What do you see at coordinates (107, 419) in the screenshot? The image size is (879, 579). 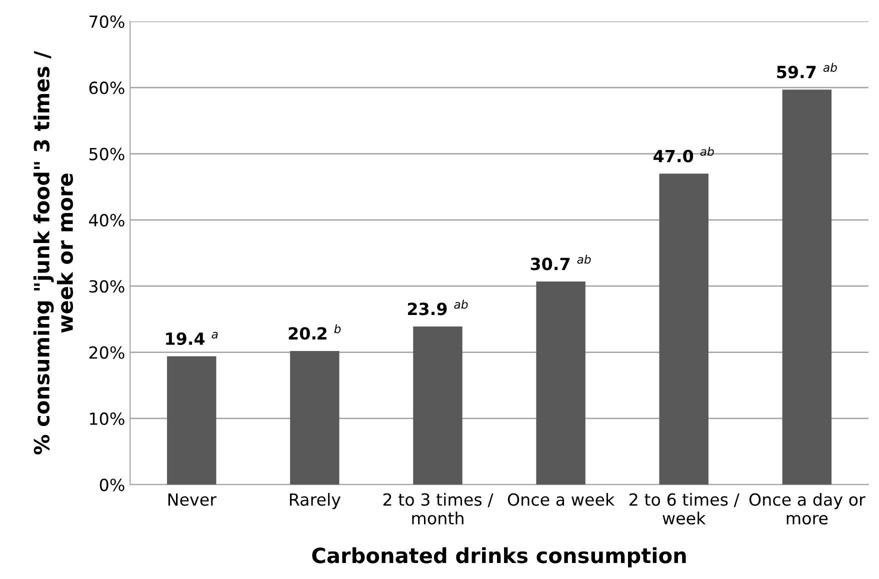 I see `y-tick-label: 10%` at bounding box center [107, 419].